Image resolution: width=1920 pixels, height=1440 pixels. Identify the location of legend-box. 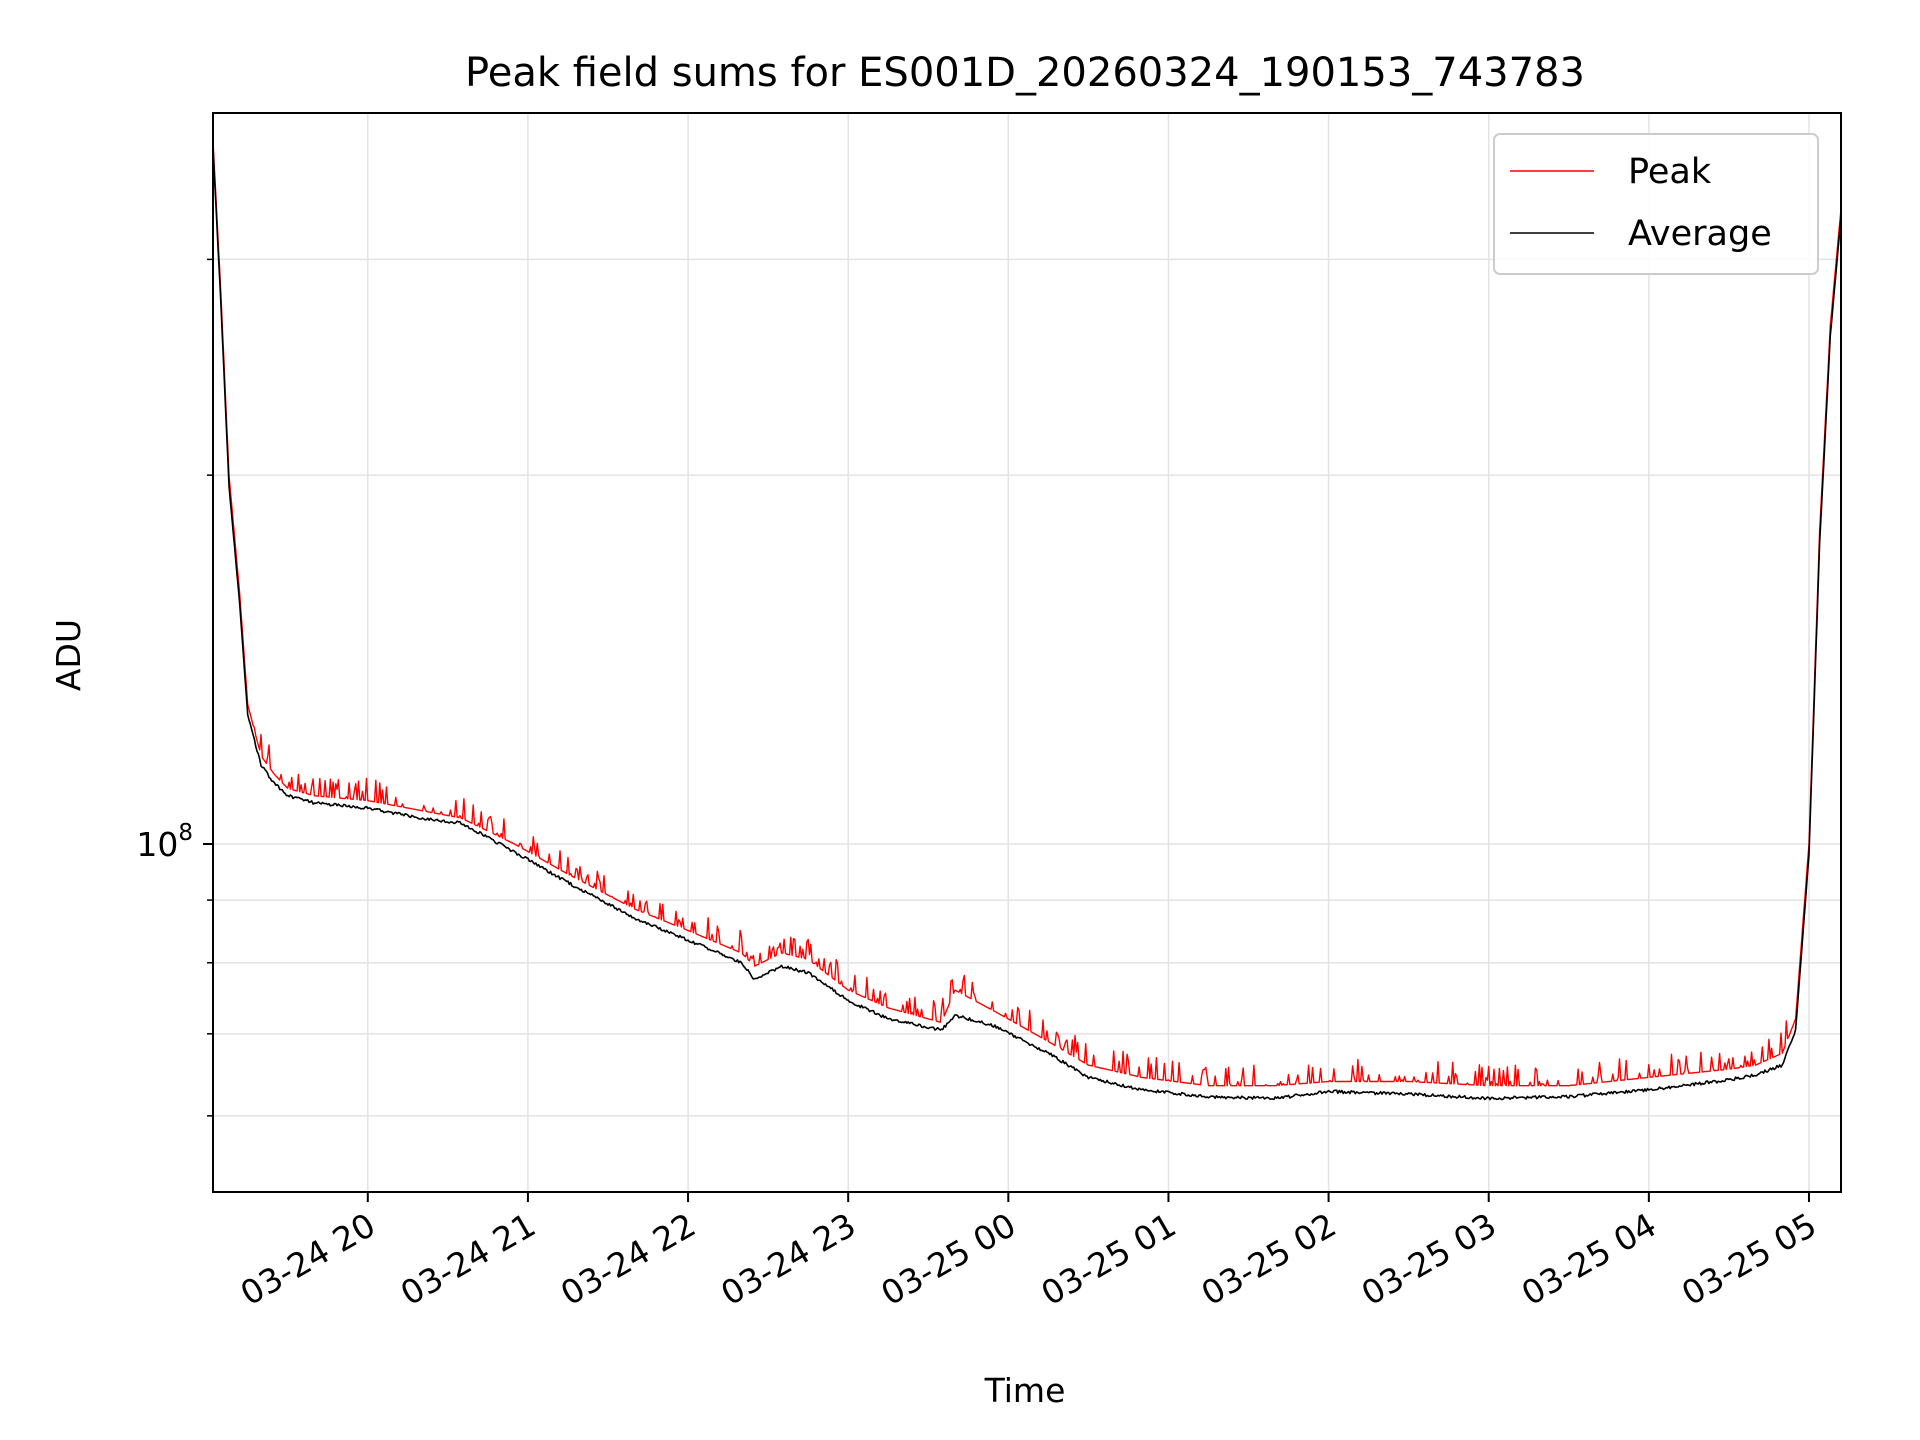
(1656, 204).